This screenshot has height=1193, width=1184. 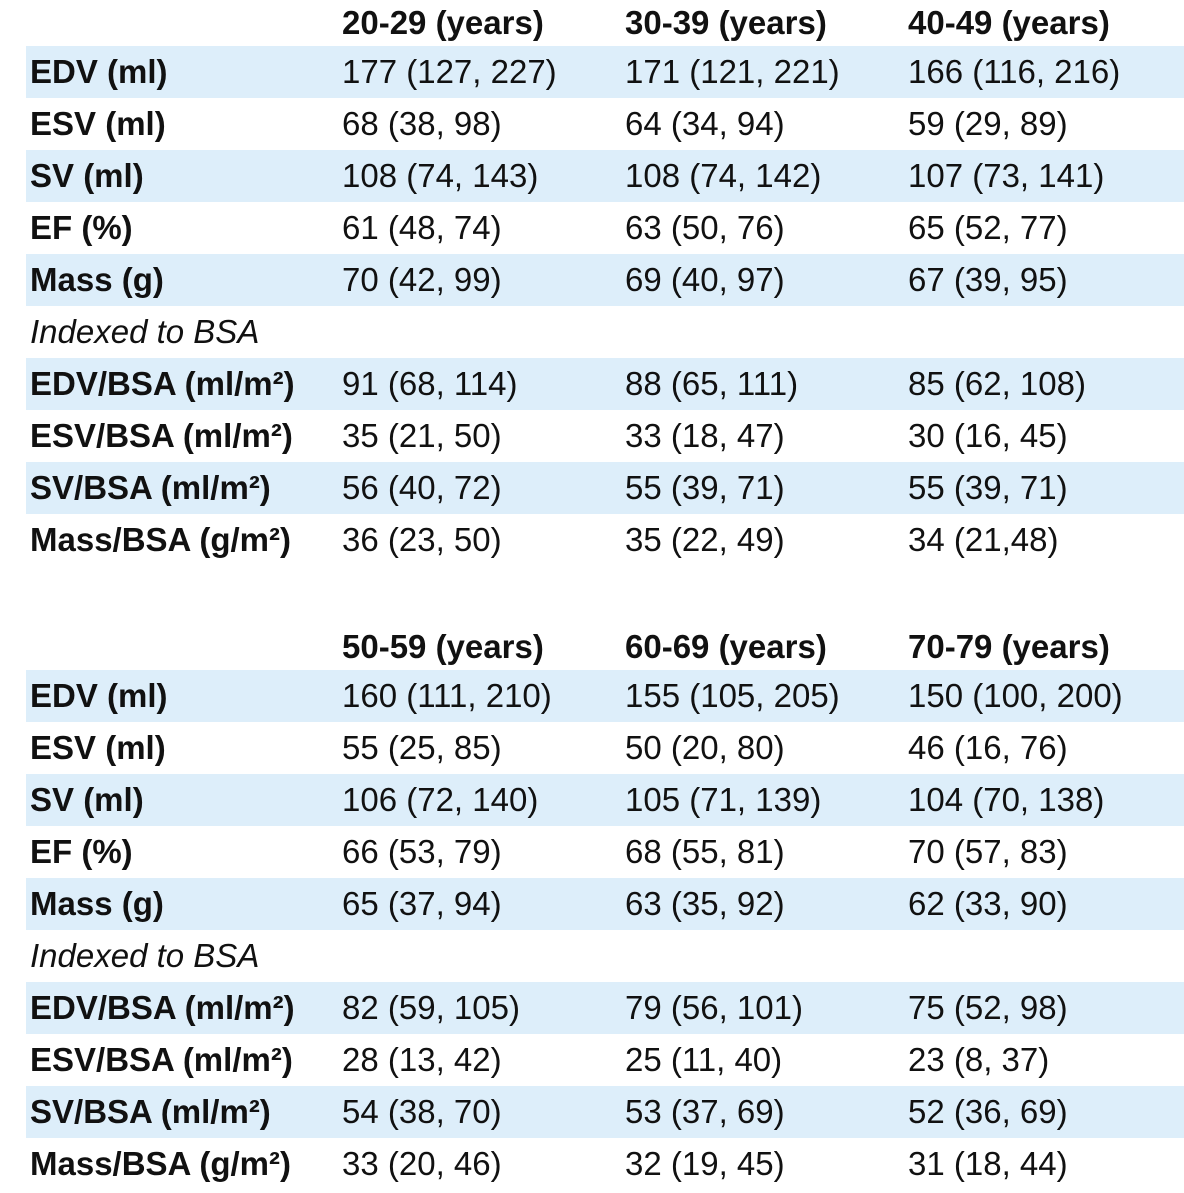 I want to click on table-cell: 85 (62, 108), so click(x=997, y=383).